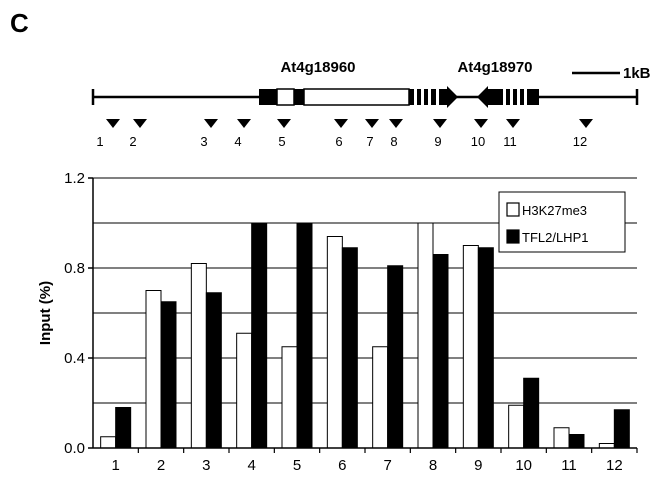 Image resolution: width=668 pixels, height=477 pixels. Describe the element at coordinates (510, 141) in the screenshot. I see `site-label: 11` at that location.